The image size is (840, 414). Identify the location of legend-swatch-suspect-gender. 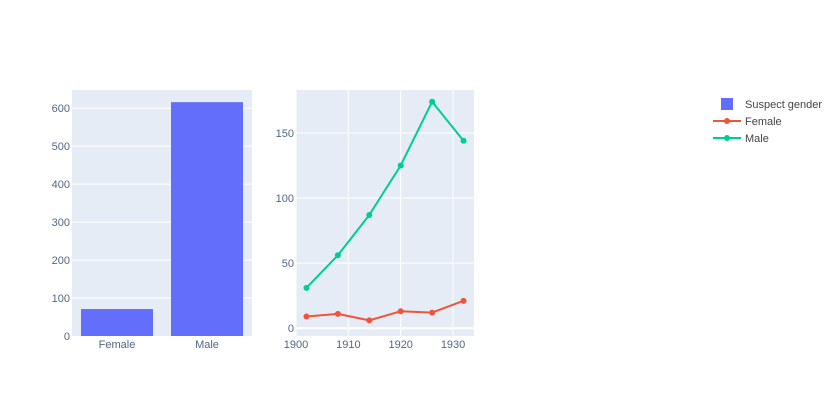
(727, 104).